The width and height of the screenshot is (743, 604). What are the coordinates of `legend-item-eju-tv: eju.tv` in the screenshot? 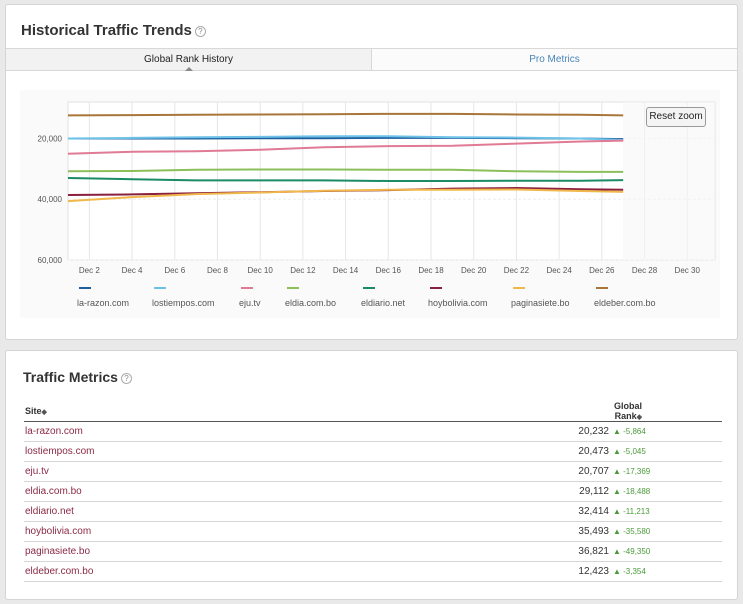 It's located at (250, 297).